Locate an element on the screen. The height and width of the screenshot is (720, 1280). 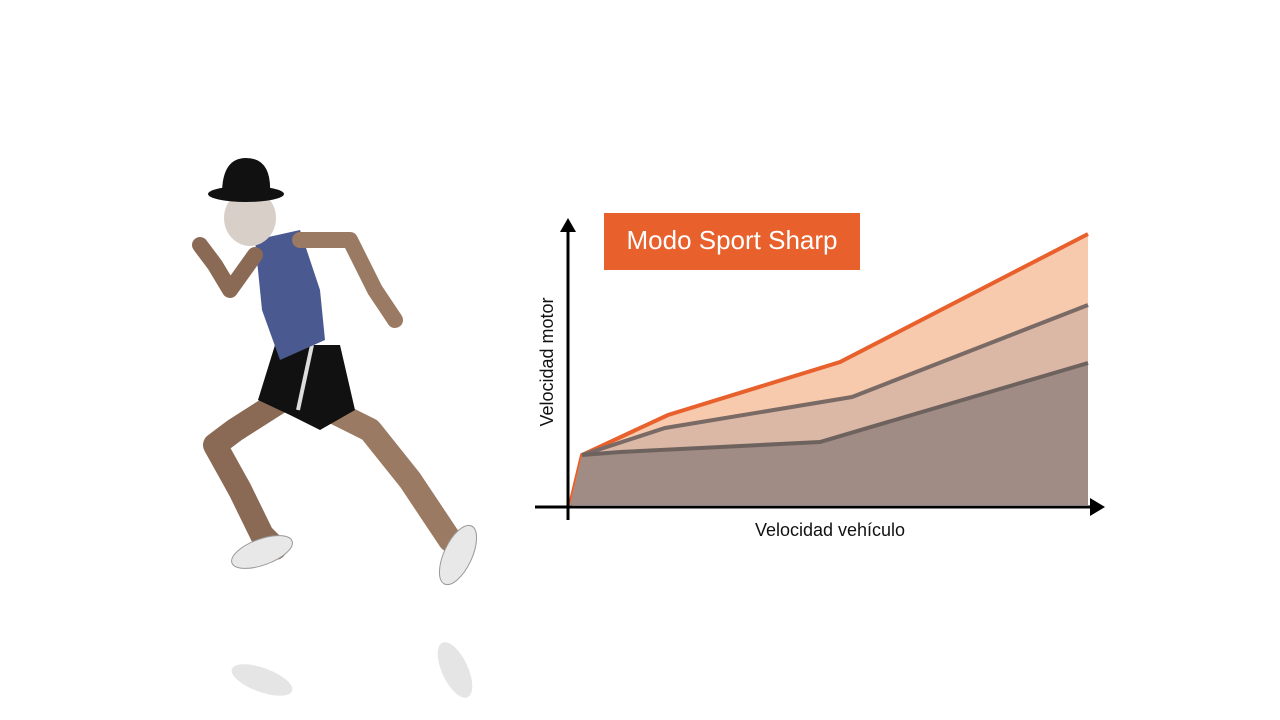
line-middle is located at coordinates (835, 380).